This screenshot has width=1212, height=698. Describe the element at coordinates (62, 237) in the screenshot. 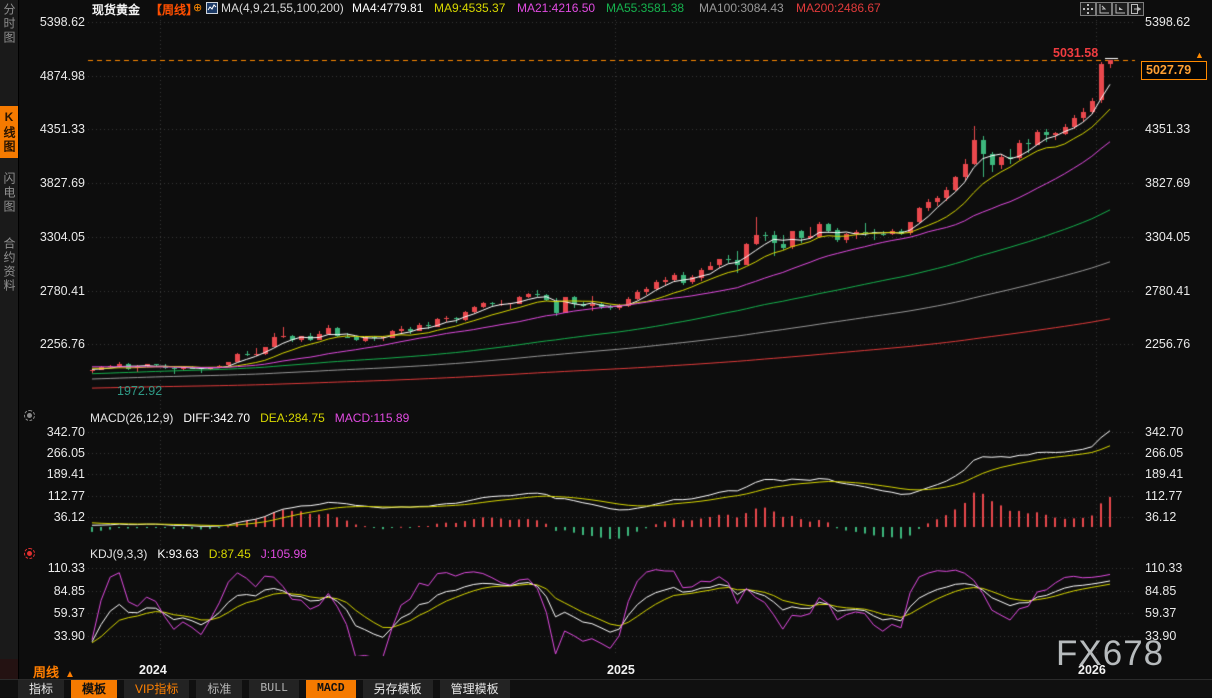

I see `price-tick-left: 3304.05` at that location.